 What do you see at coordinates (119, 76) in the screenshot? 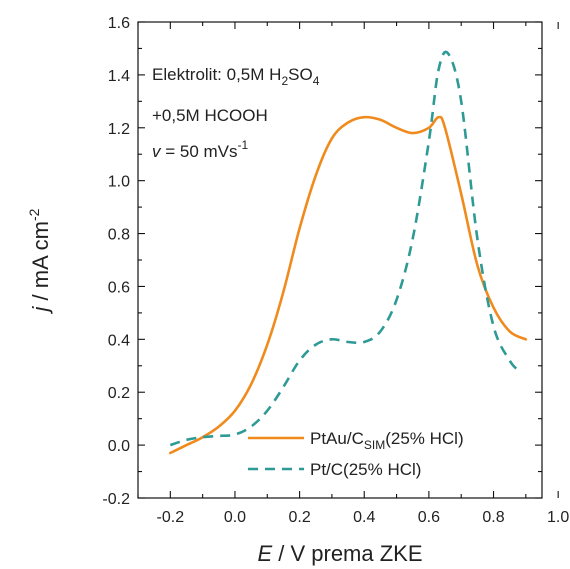
I see `y-tick-label: 1.4` at bounding box center [119, 76].